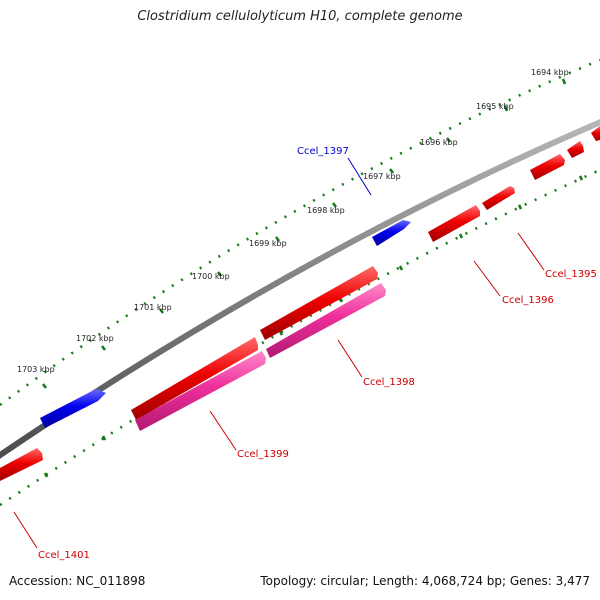  What do you see at coordinates (64, 555) in the screenshot?
I see `gene-label-ccel-1401: Ccel_1401` at bounding box center [64, 555].